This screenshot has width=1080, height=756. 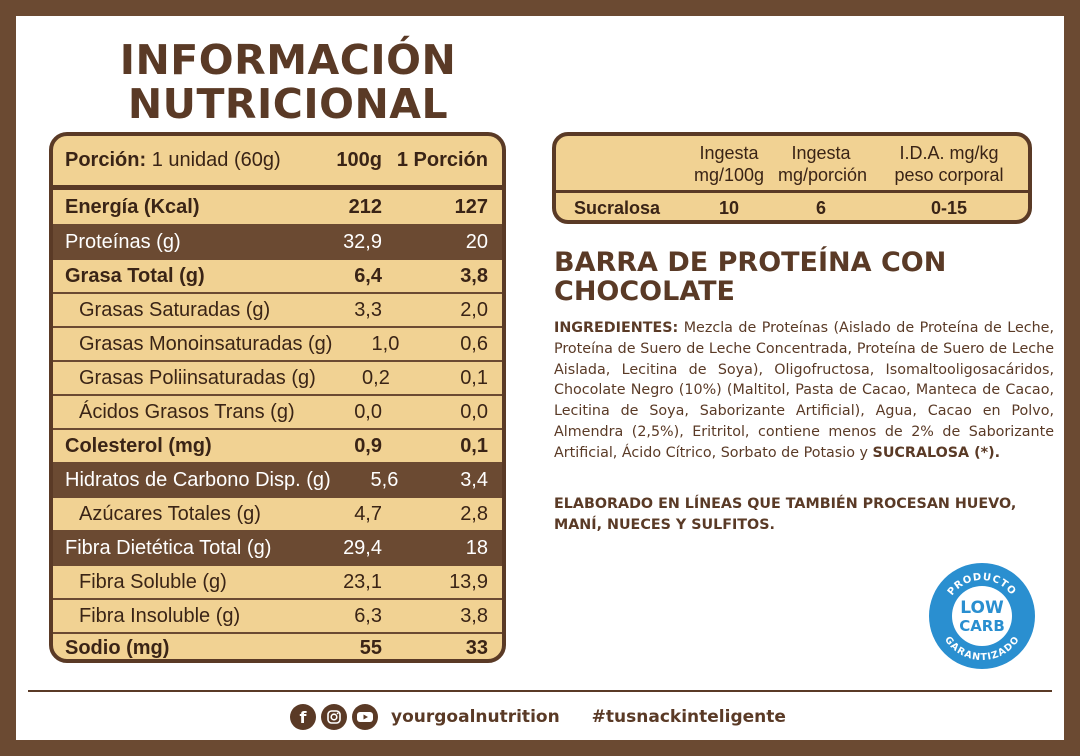 I want to click on youtube-icon, so click(x=365, y=717).